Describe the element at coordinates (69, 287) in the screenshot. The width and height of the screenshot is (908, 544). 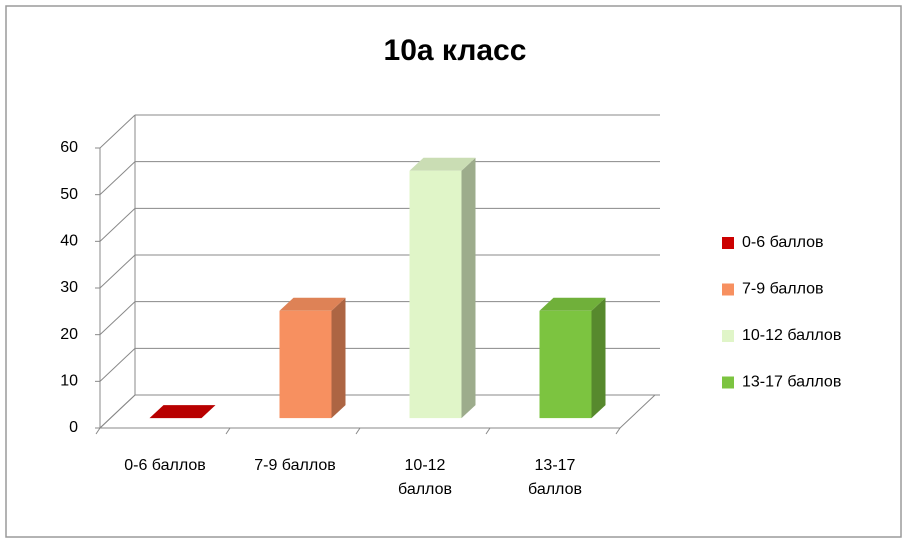
I see `y-tick-label: 30` at that location.